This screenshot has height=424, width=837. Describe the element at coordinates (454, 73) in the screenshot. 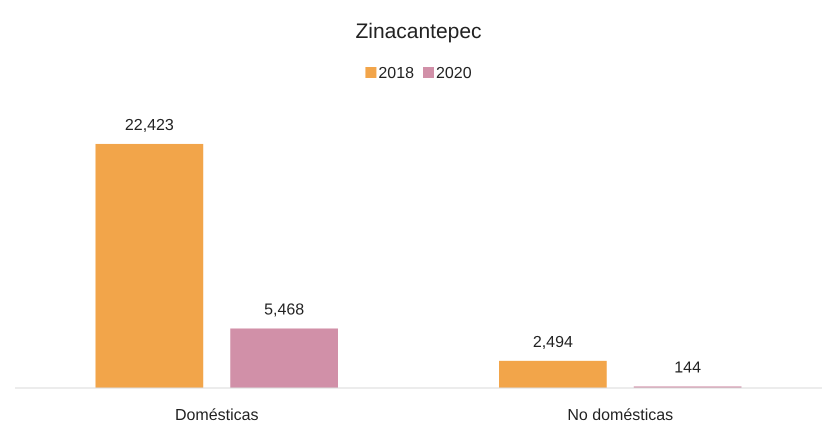

I see `legend-label: 2020` at that location.